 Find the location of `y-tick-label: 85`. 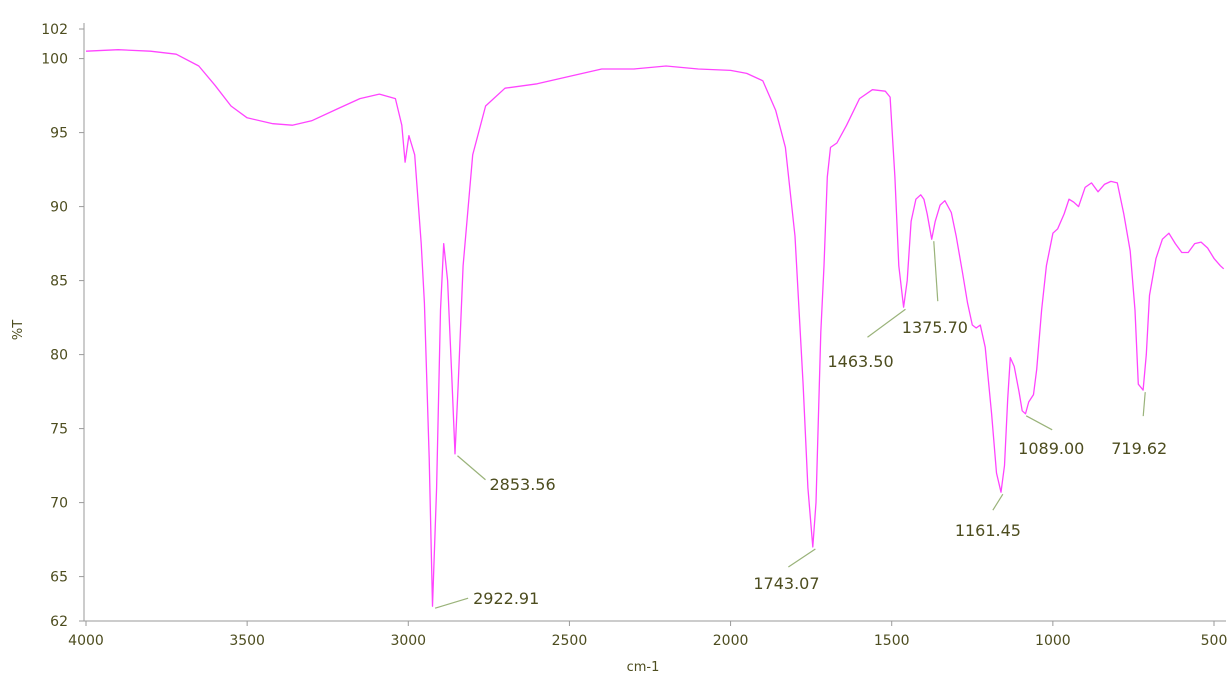

y-tick-label: 85 is located at coordinates (59, 282).